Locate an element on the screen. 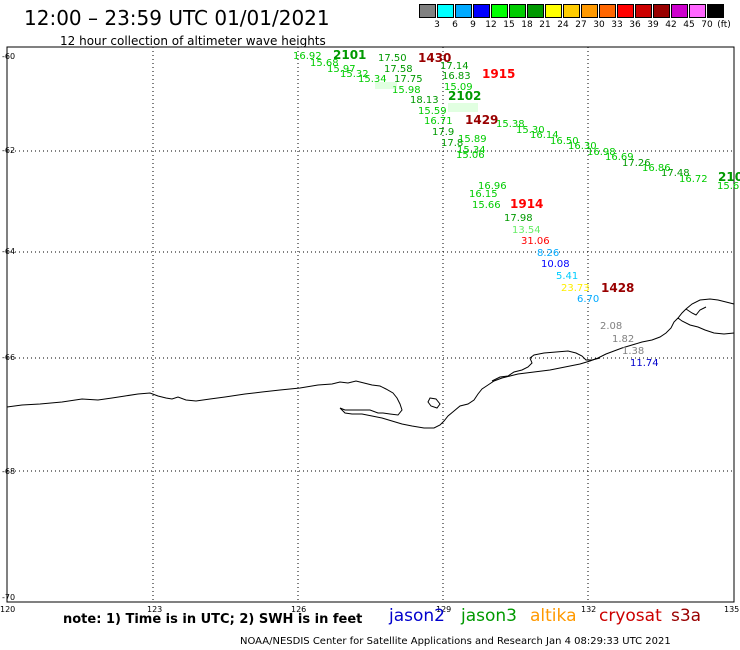  wave-value: 16.83 is located at coordinates (456, 76).